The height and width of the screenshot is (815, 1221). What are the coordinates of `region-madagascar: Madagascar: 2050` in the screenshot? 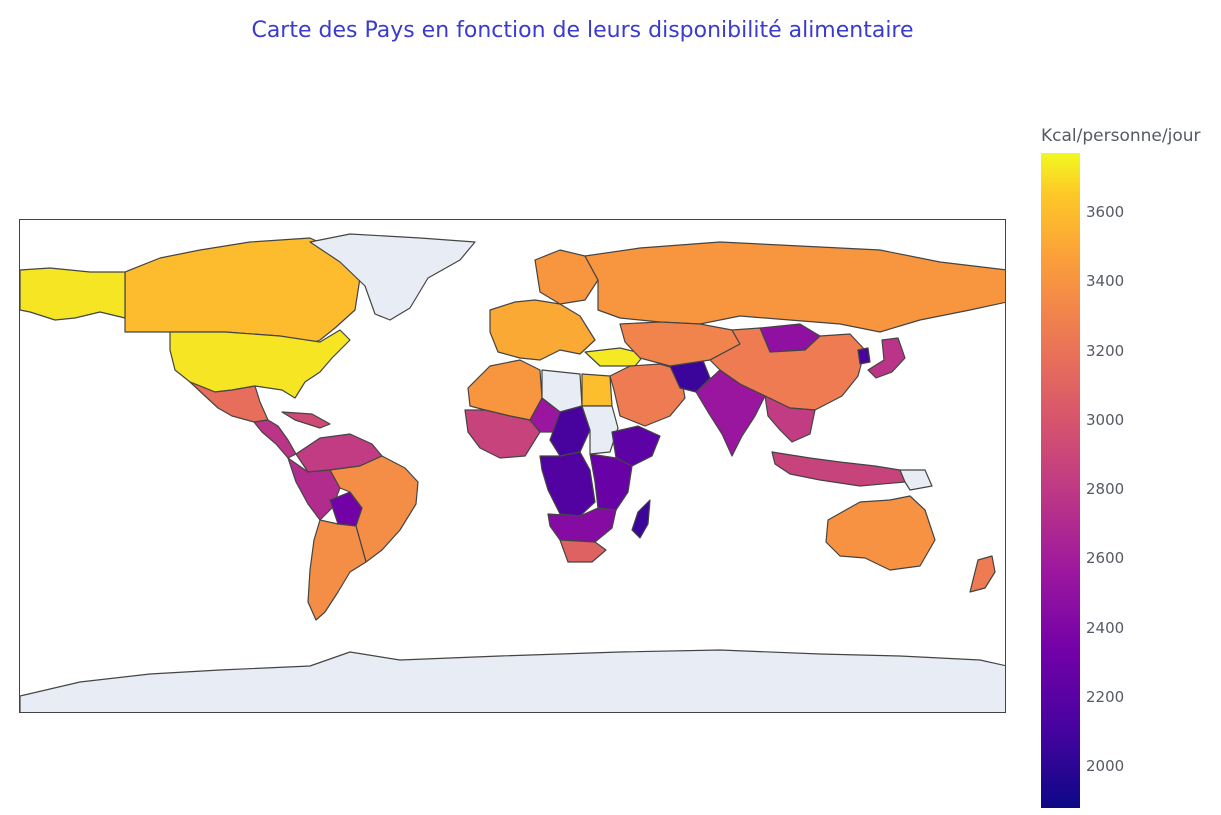 It's located at (641, 519).